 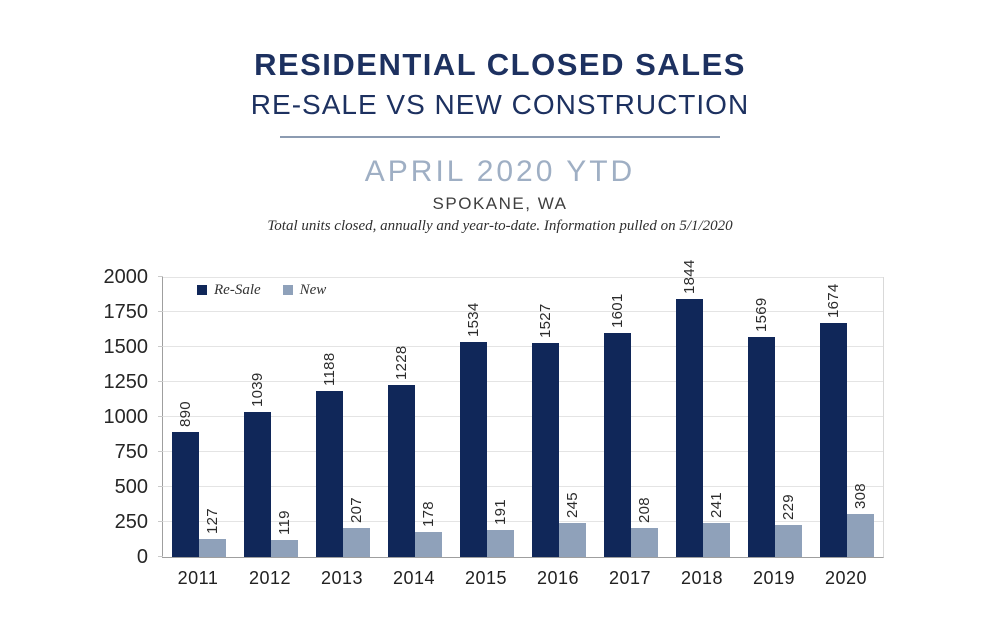 I want to click on bar-new-2019, so click(x=788, y=540).